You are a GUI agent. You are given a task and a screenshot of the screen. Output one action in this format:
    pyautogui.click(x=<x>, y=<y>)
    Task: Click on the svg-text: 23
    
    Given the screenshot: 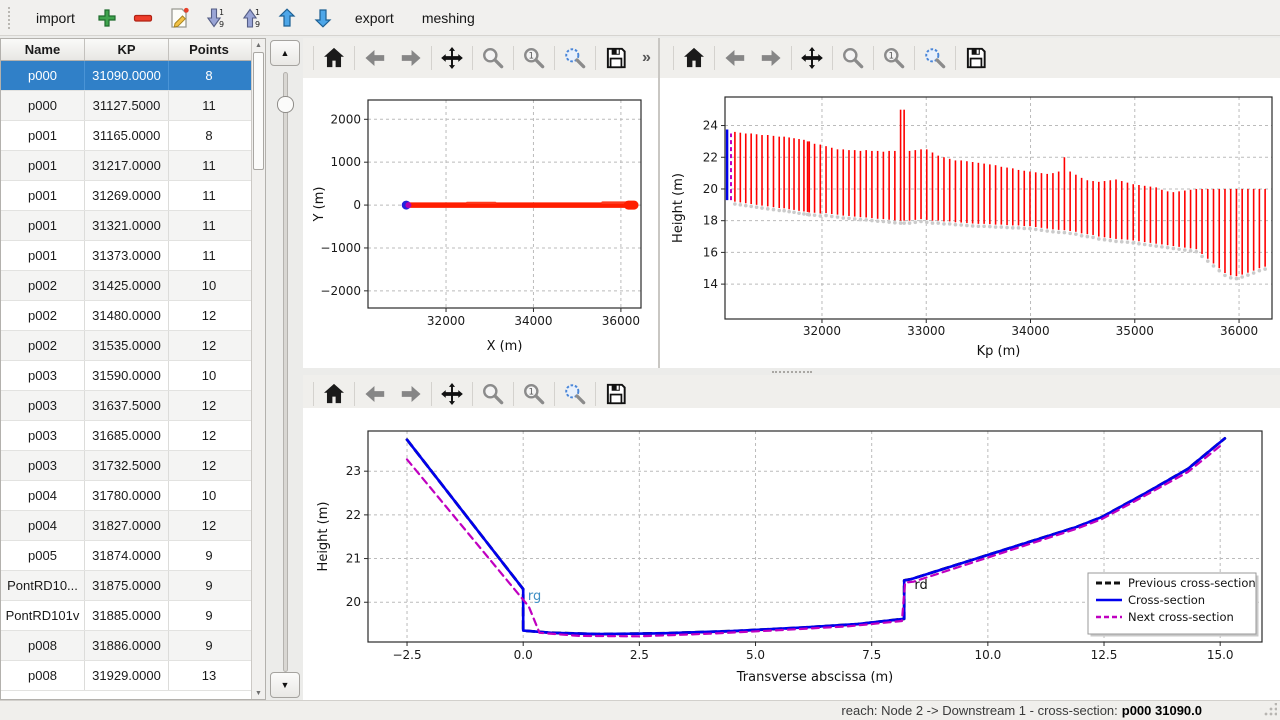 What is the action you would take?
    pyautogui.click(x=353, y=471)
    